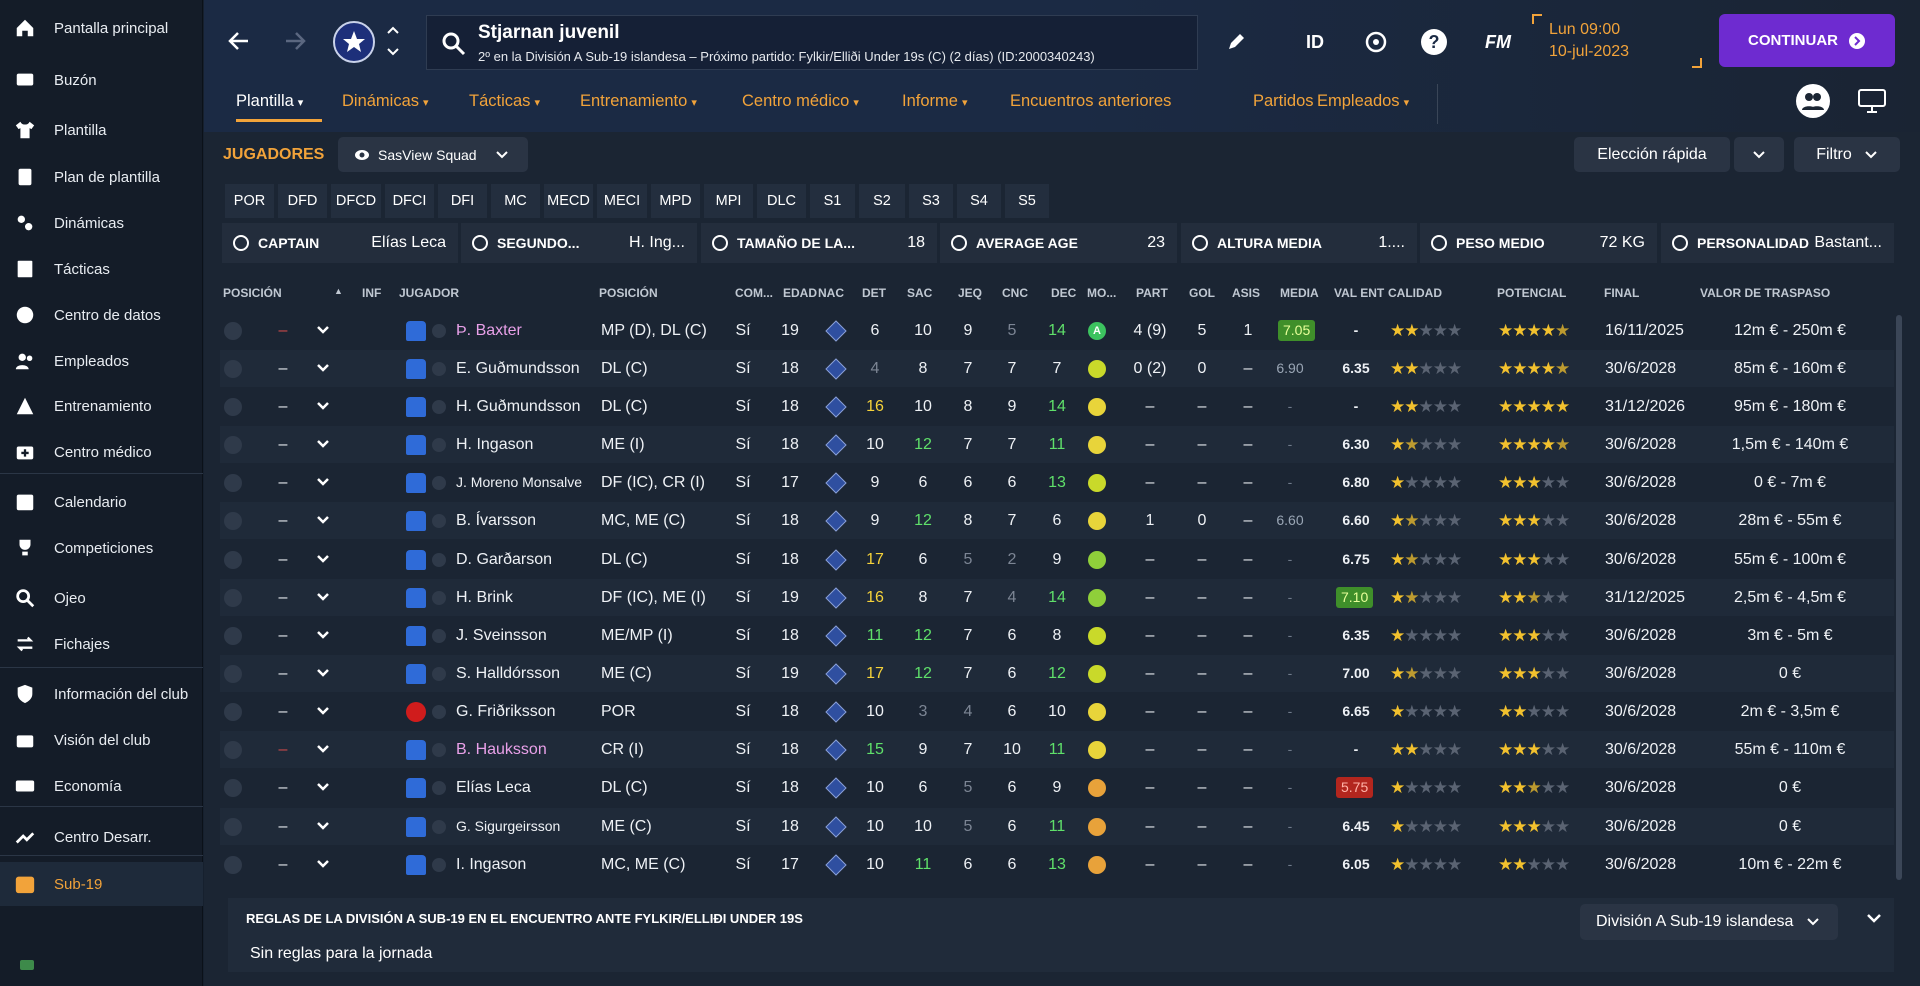 This screenshot has height=986, width=1920. I want to click on player-name: G. Friðriksson, so click(506, 711).